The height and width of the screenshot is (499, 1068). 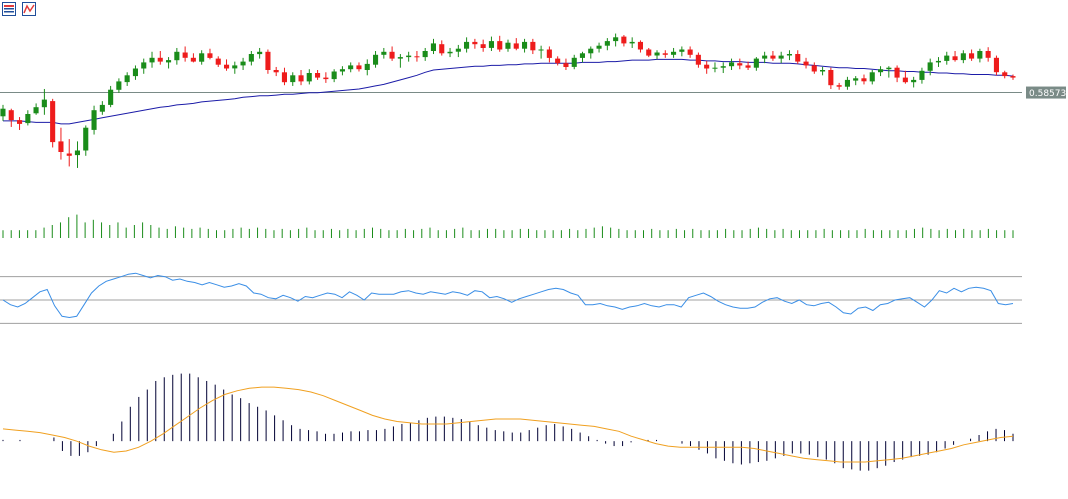 I want to click on current-price-label: 0.58573, so click(x=1047, y=94).